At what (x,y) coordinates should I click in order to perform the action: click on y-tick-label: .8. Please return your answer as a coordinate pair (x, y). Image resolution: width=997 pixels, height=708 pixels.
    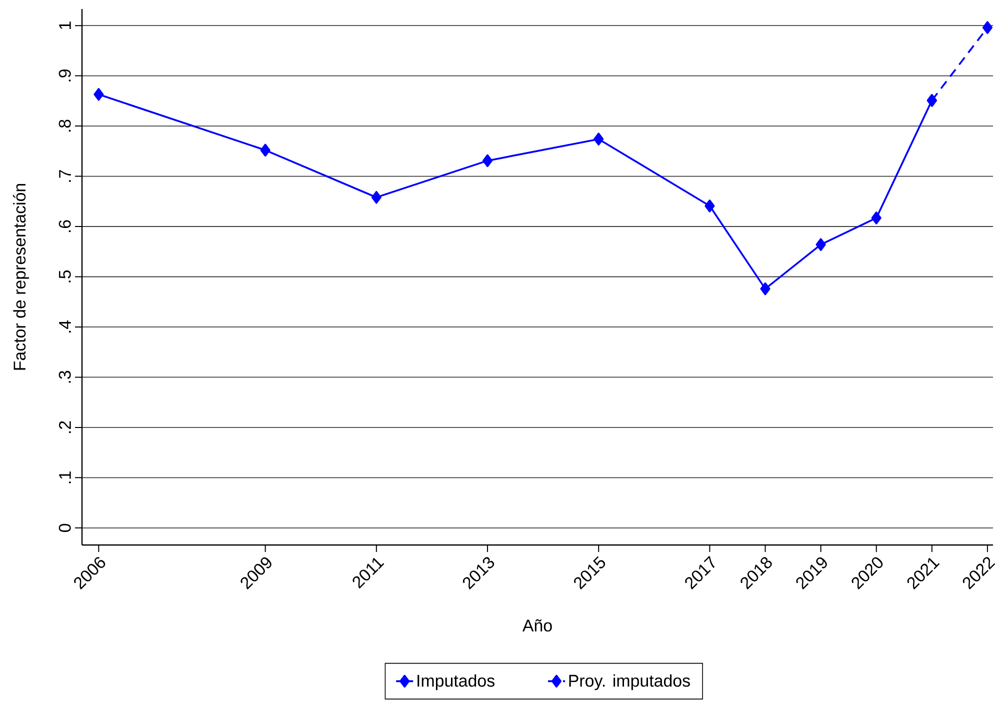
    Looking at the image, I should click on (64, 126).